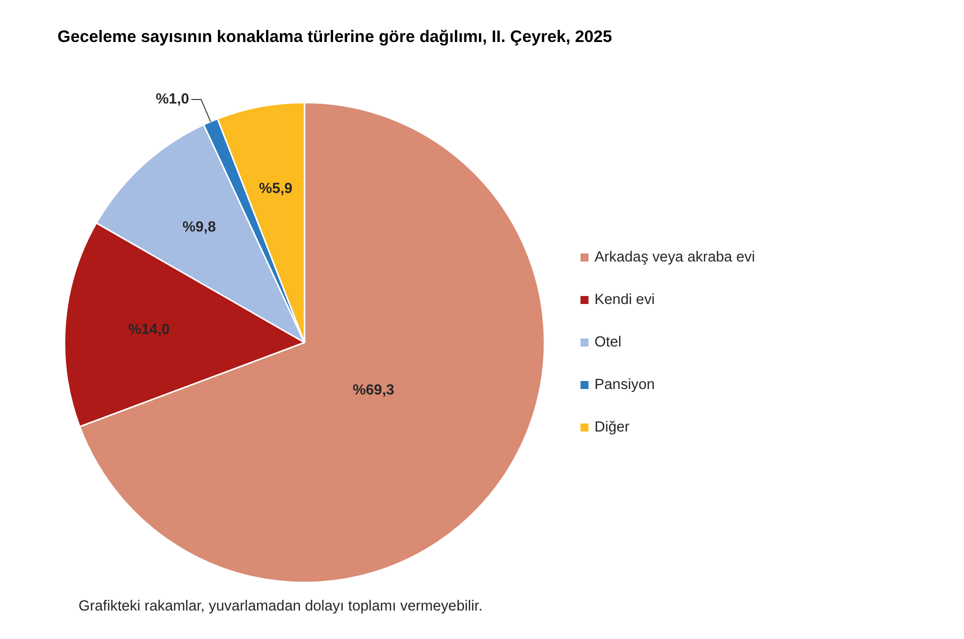 The height and width of the screenshot is (639, 964). What do you see at coordinates (149, 330) in the screenshot?
I see `data-label: %14,0` at bounding box center [149, 330].